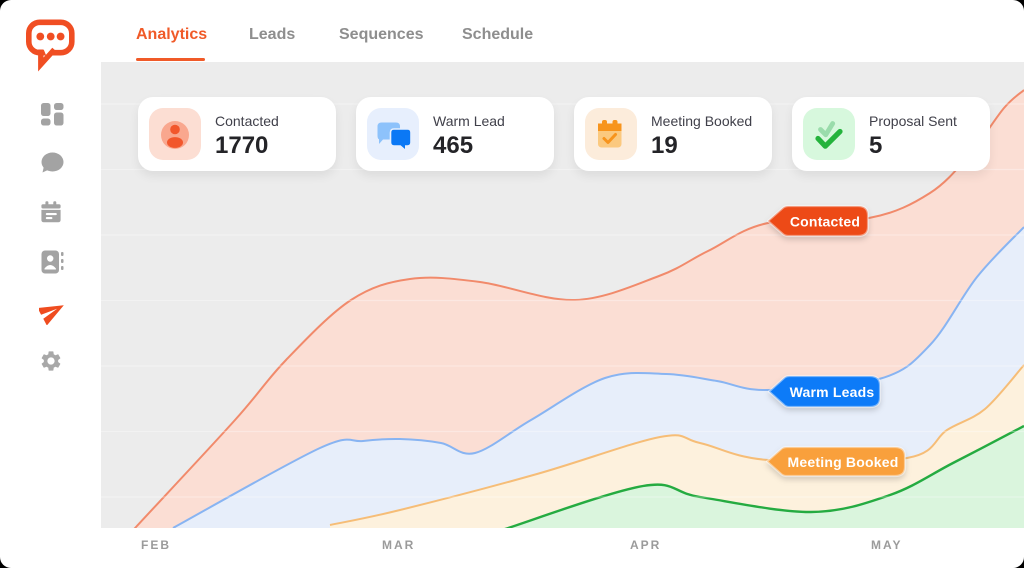 Image resolution: width=1024 pixels, height=568 pixels. I want to click on svg-text: Warm Leads, so click(832, 392).